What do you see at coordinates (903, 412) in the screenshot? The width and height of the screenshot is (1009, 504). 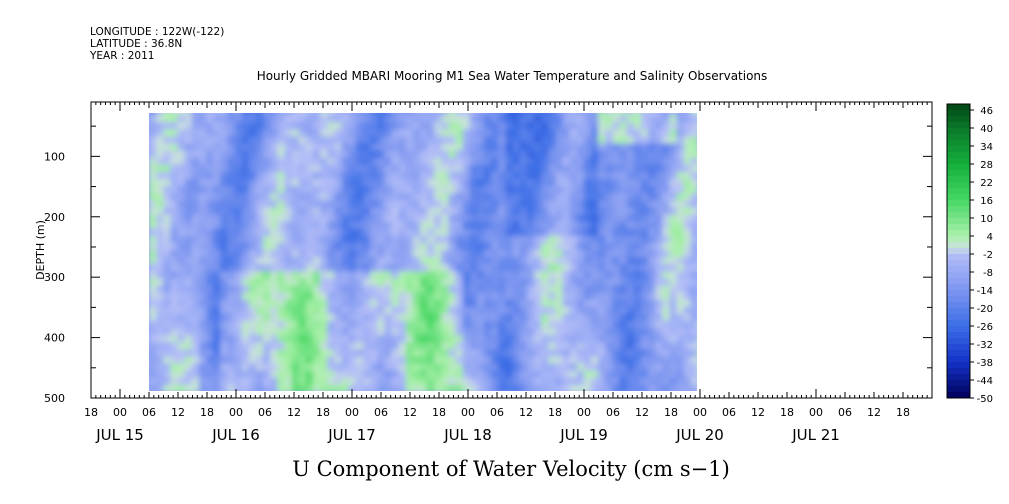 I see `x-hour-tick-label: 18` at bounding box center [903, 412].